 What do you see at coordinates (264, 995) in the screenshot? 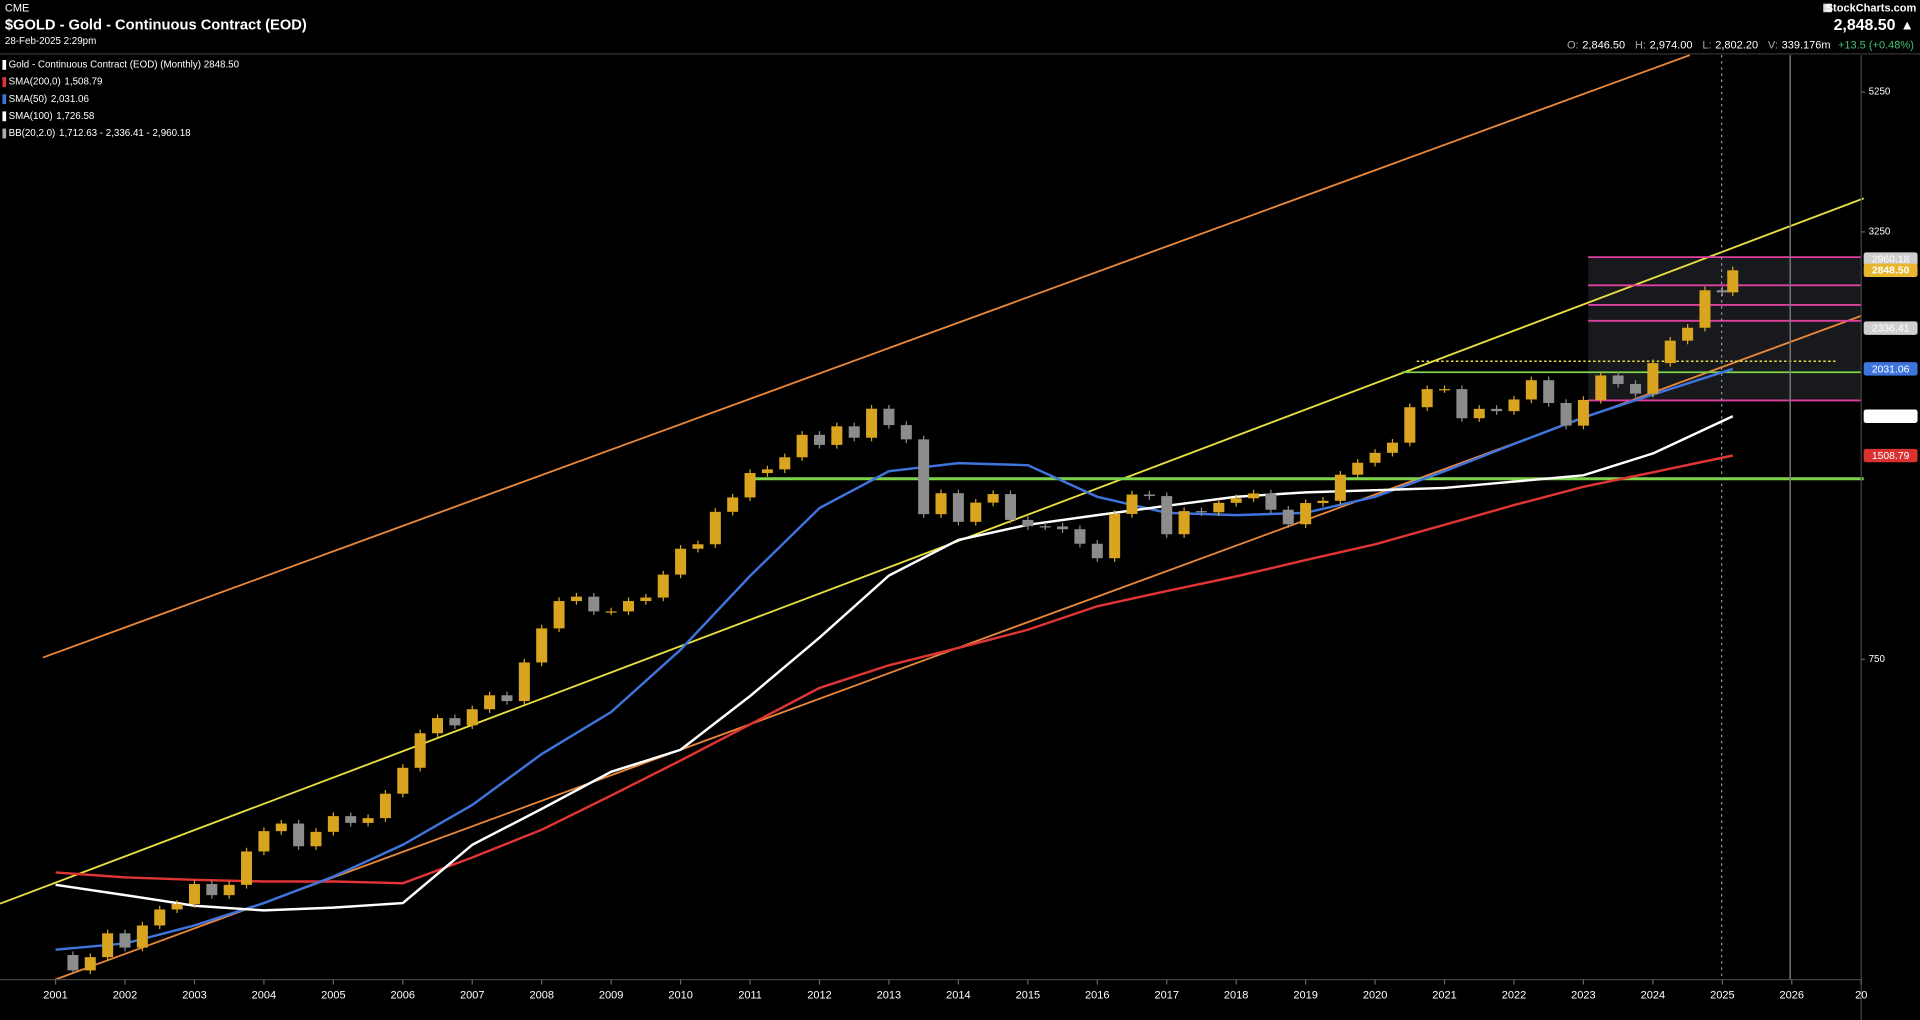
I see `x-tick-label: 2004` at bounding box center [264, 995].